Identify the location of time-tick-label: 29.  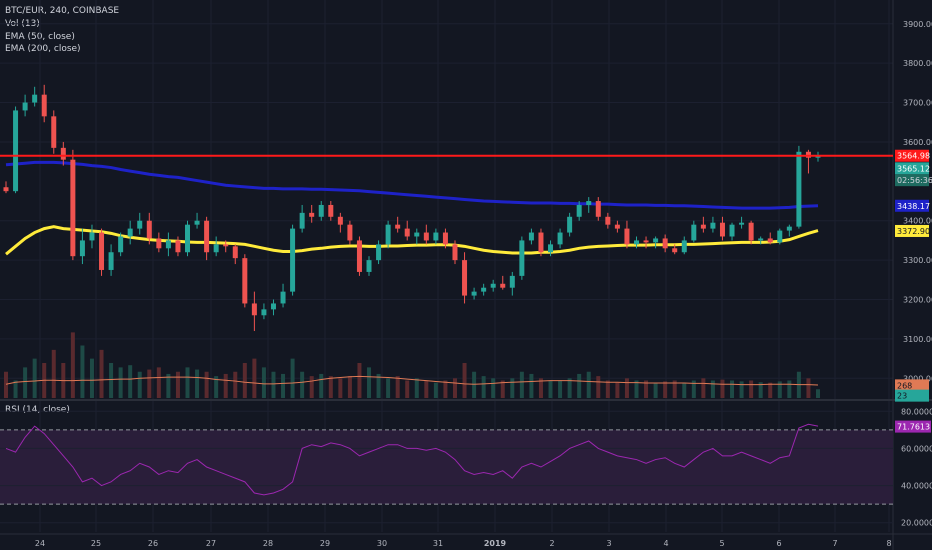
(325, 543).